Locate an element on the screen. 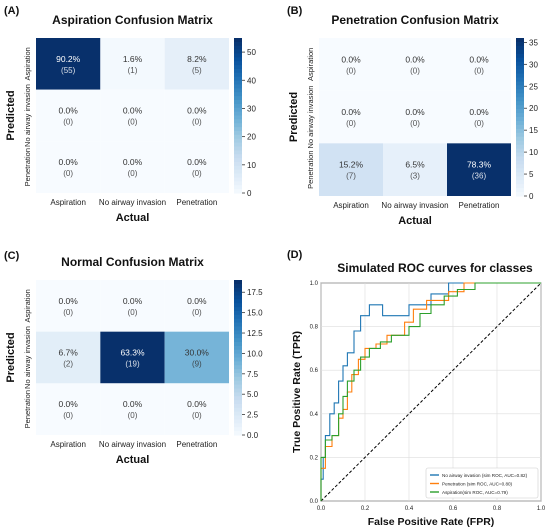 Image resolution: width=550 pixels, height=531 pixels. y-tick-label: Penetration is located at coordinates (27, 167).